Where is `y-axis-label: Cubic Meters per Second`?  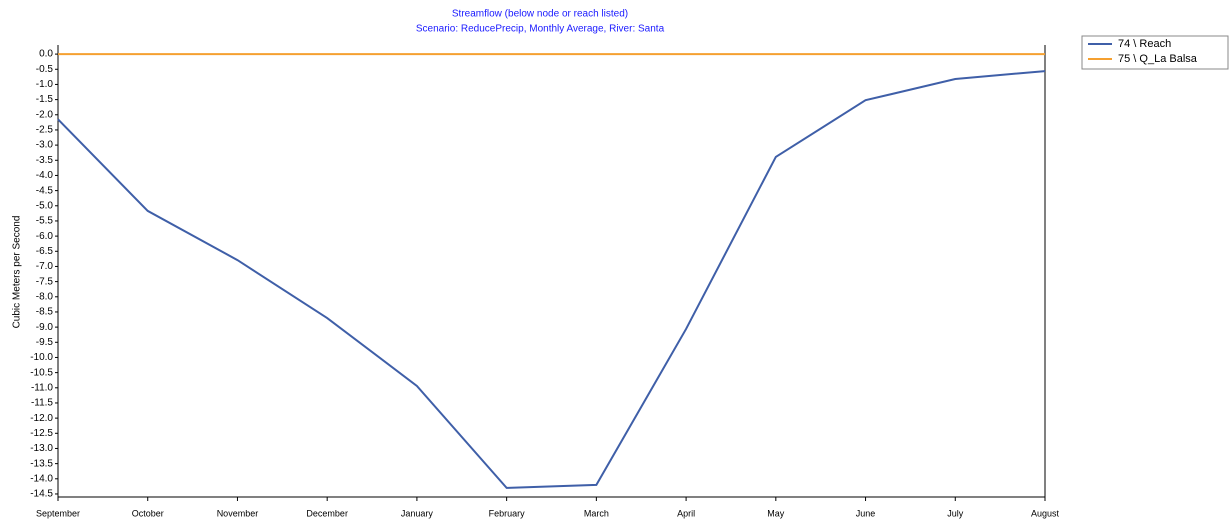 y-axis-label: Cubic Meters per Second is located at coordinates (17, 272).